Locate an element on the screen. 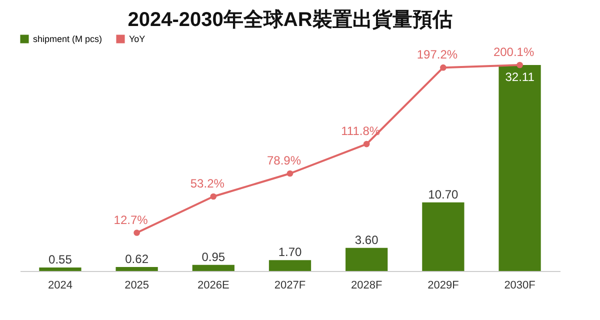 The width and height of the screenshot is (600, 320). legend-label: shipment (M pcs) is located at coordinates (67, 39).